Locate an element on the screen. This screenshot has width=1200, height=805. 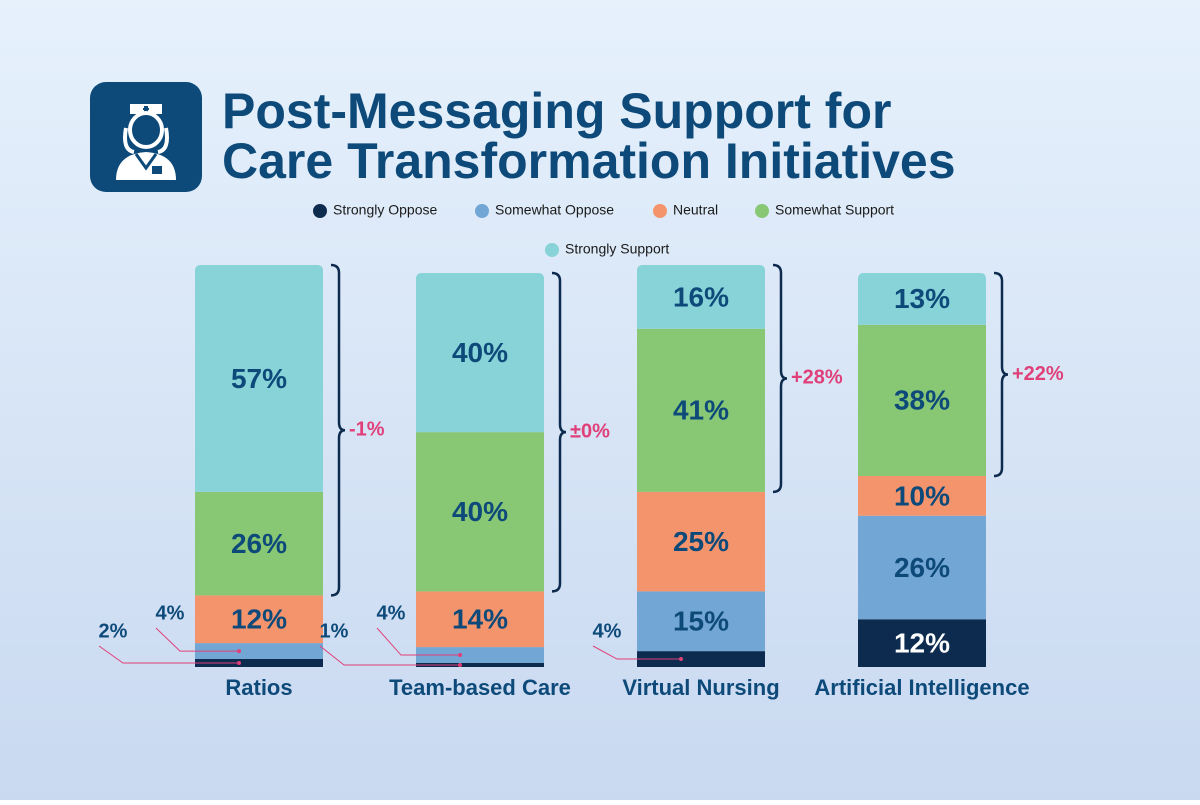
category-label: Team-based Care is located at coordinates (480, 687).